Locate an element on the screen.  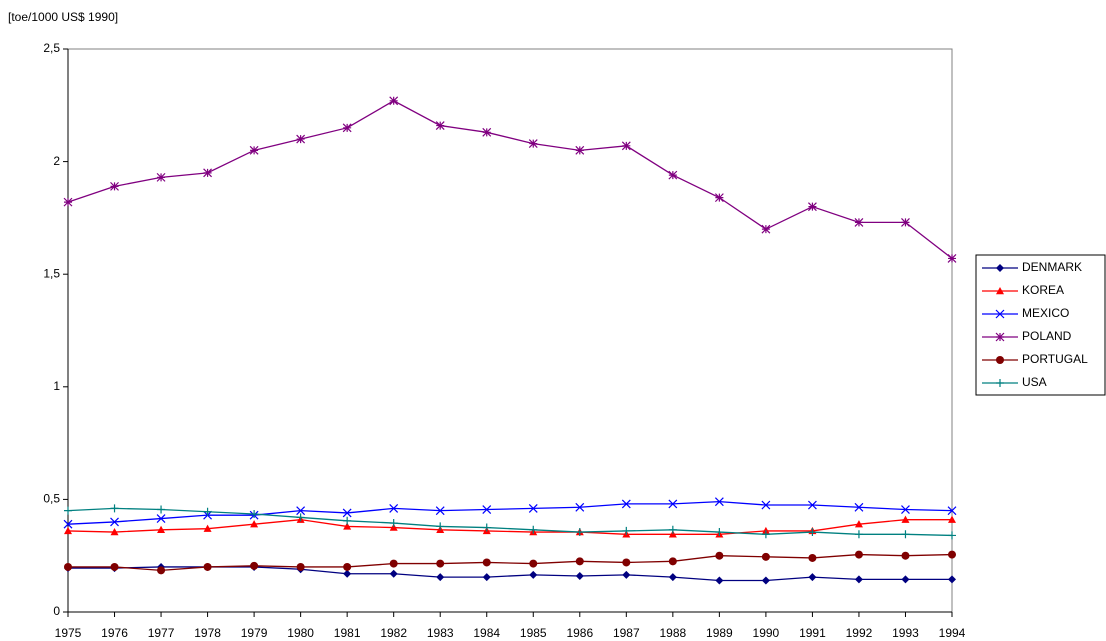
x-tick-label: 1987 is located at coordinates (626, 633).